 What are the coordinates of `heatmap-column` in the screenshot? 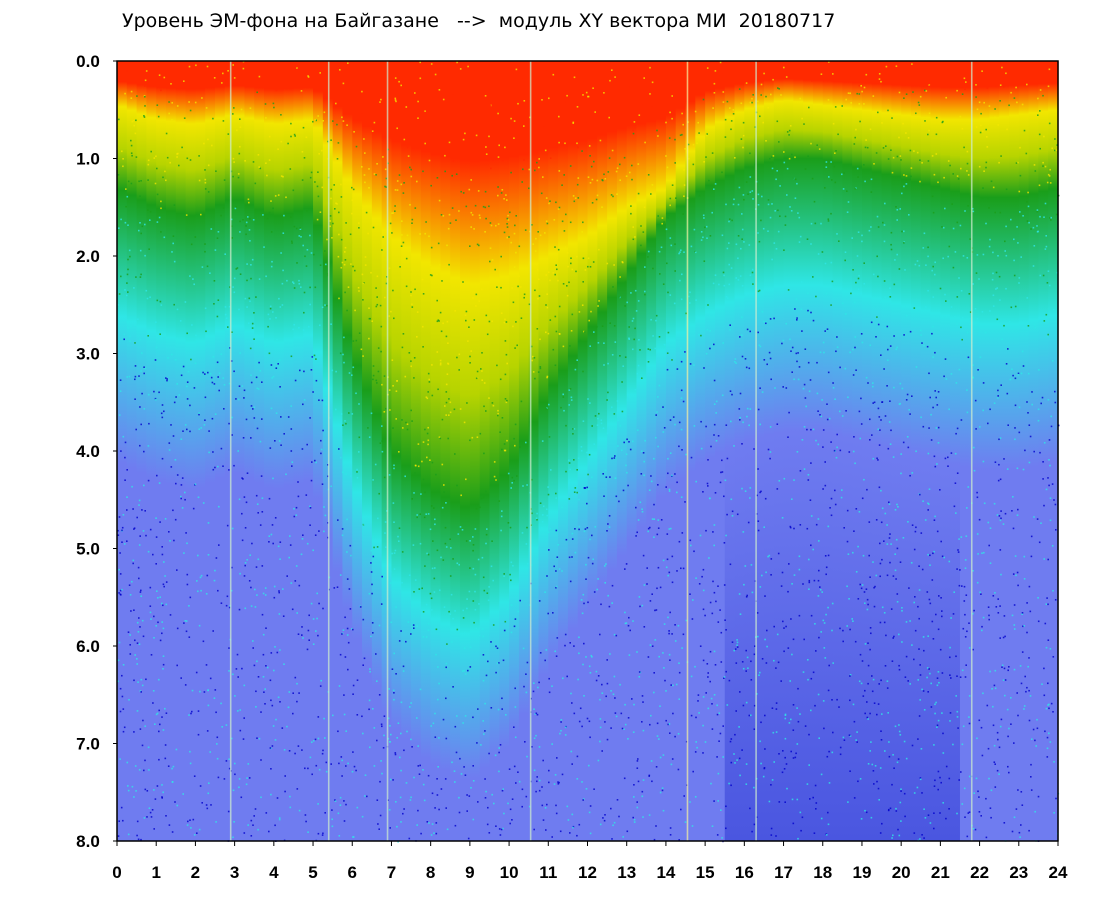 It's located at (984, 451).